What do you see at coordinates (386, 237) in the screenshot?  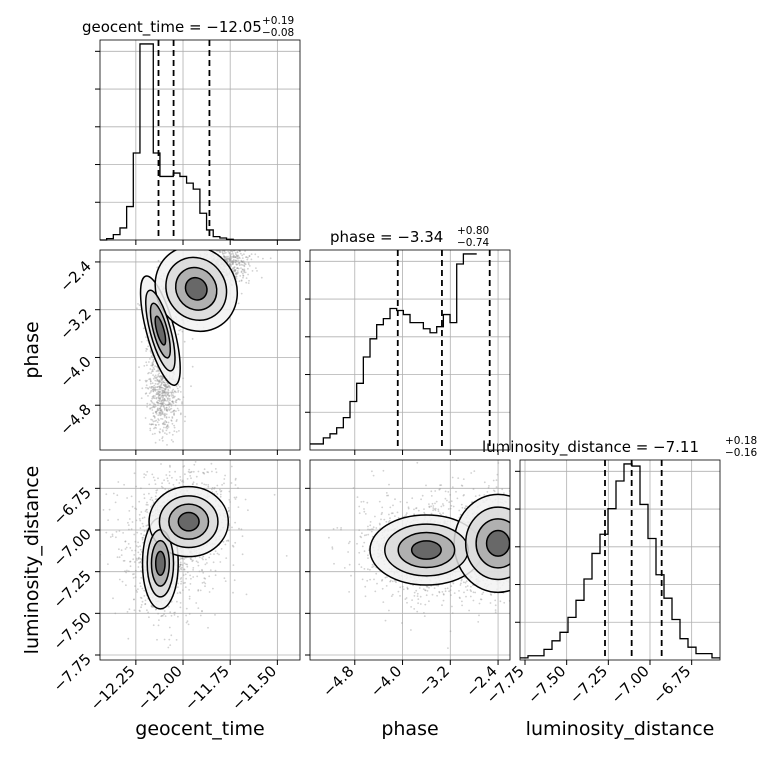 I see `title-phase: phase = −3.34` at bounding box center [386, 237].